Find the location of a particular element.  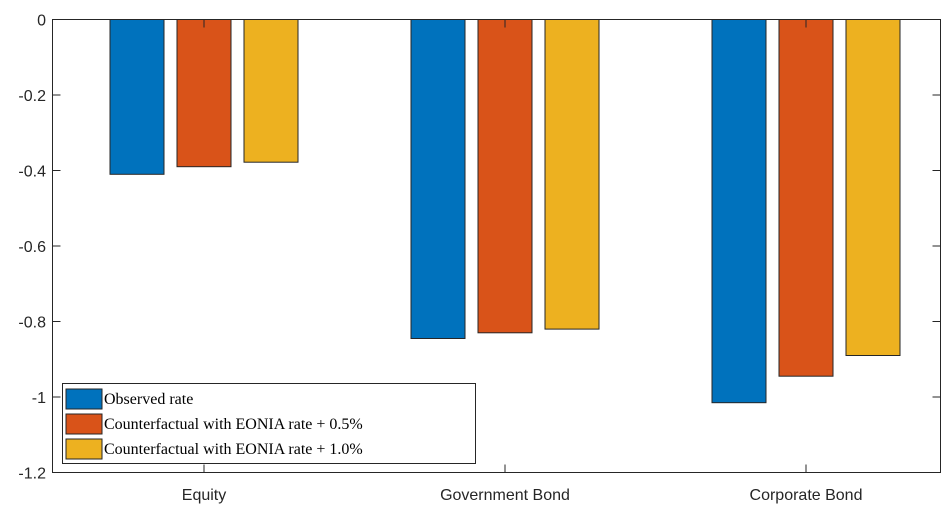

legend-label-eonia-05: Counterfactual with EONIA rate + 0.5% is located at coordinates (233, 424).